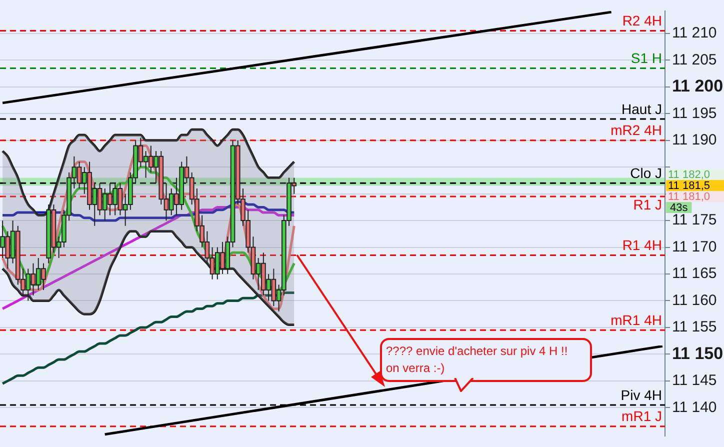  Describe the element at coordinates (694, 140) in the screenshot. I see `y-tick-label: 11 190` at that location.